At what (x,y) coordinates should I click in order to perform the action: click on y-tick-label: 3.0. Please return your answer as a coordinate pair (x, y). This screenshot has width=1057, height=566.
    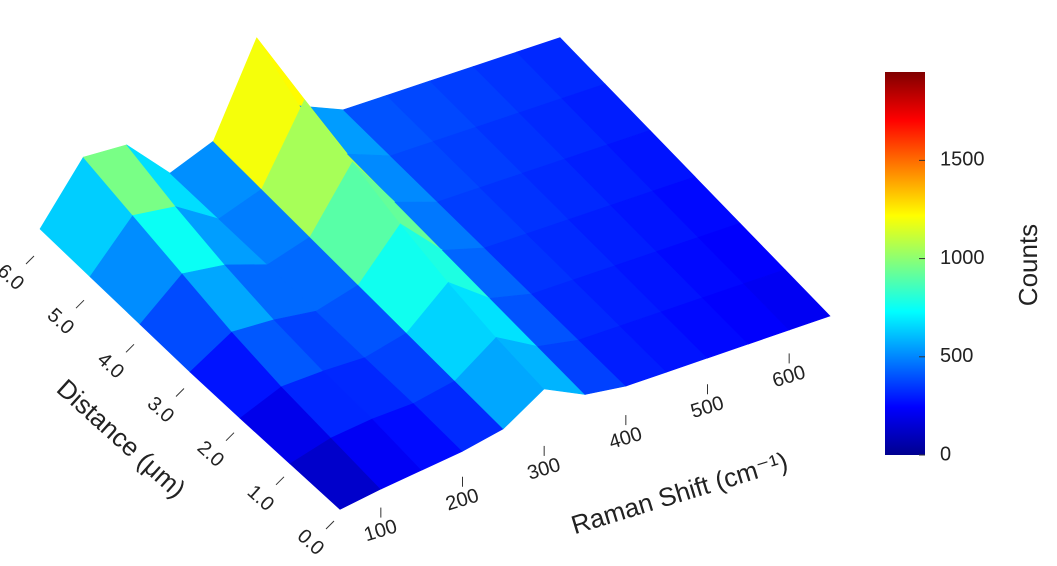
    Looking at the image, I should click on (160, 409).